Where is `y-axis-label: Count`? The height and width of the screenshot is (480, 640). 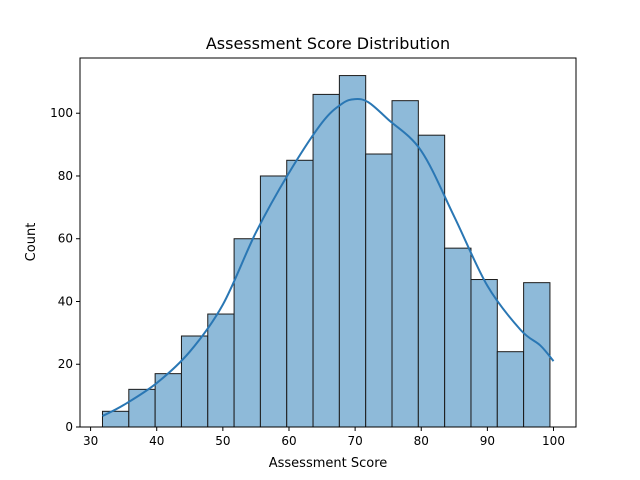
y-axis-label: Count is located at coordinates (31, 242).